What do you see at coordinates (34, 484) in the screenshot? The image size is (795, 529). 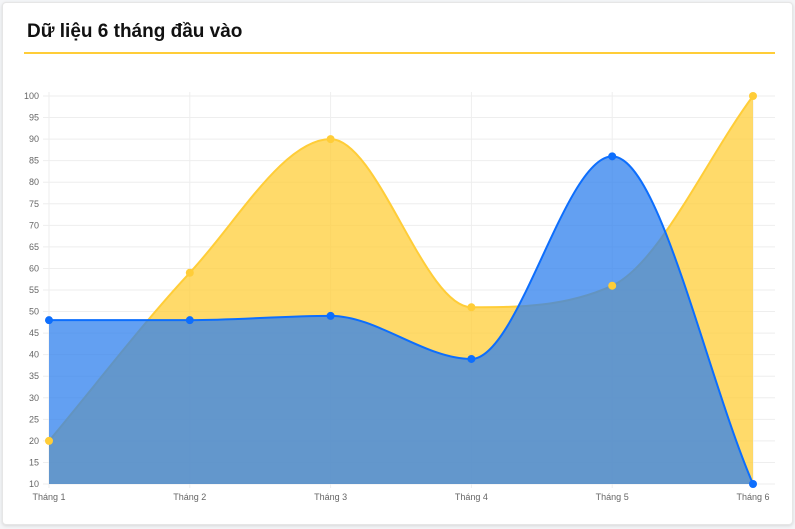 I see `y-tick-label: 10` at bounding box center [34, 484].